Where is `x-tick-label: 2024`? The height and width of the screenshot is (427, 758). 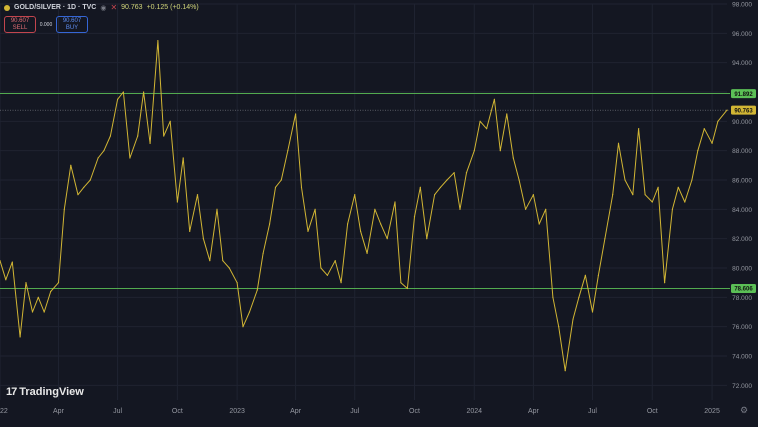 x-tick-label: 2024 is located at coordinates (474, 411).